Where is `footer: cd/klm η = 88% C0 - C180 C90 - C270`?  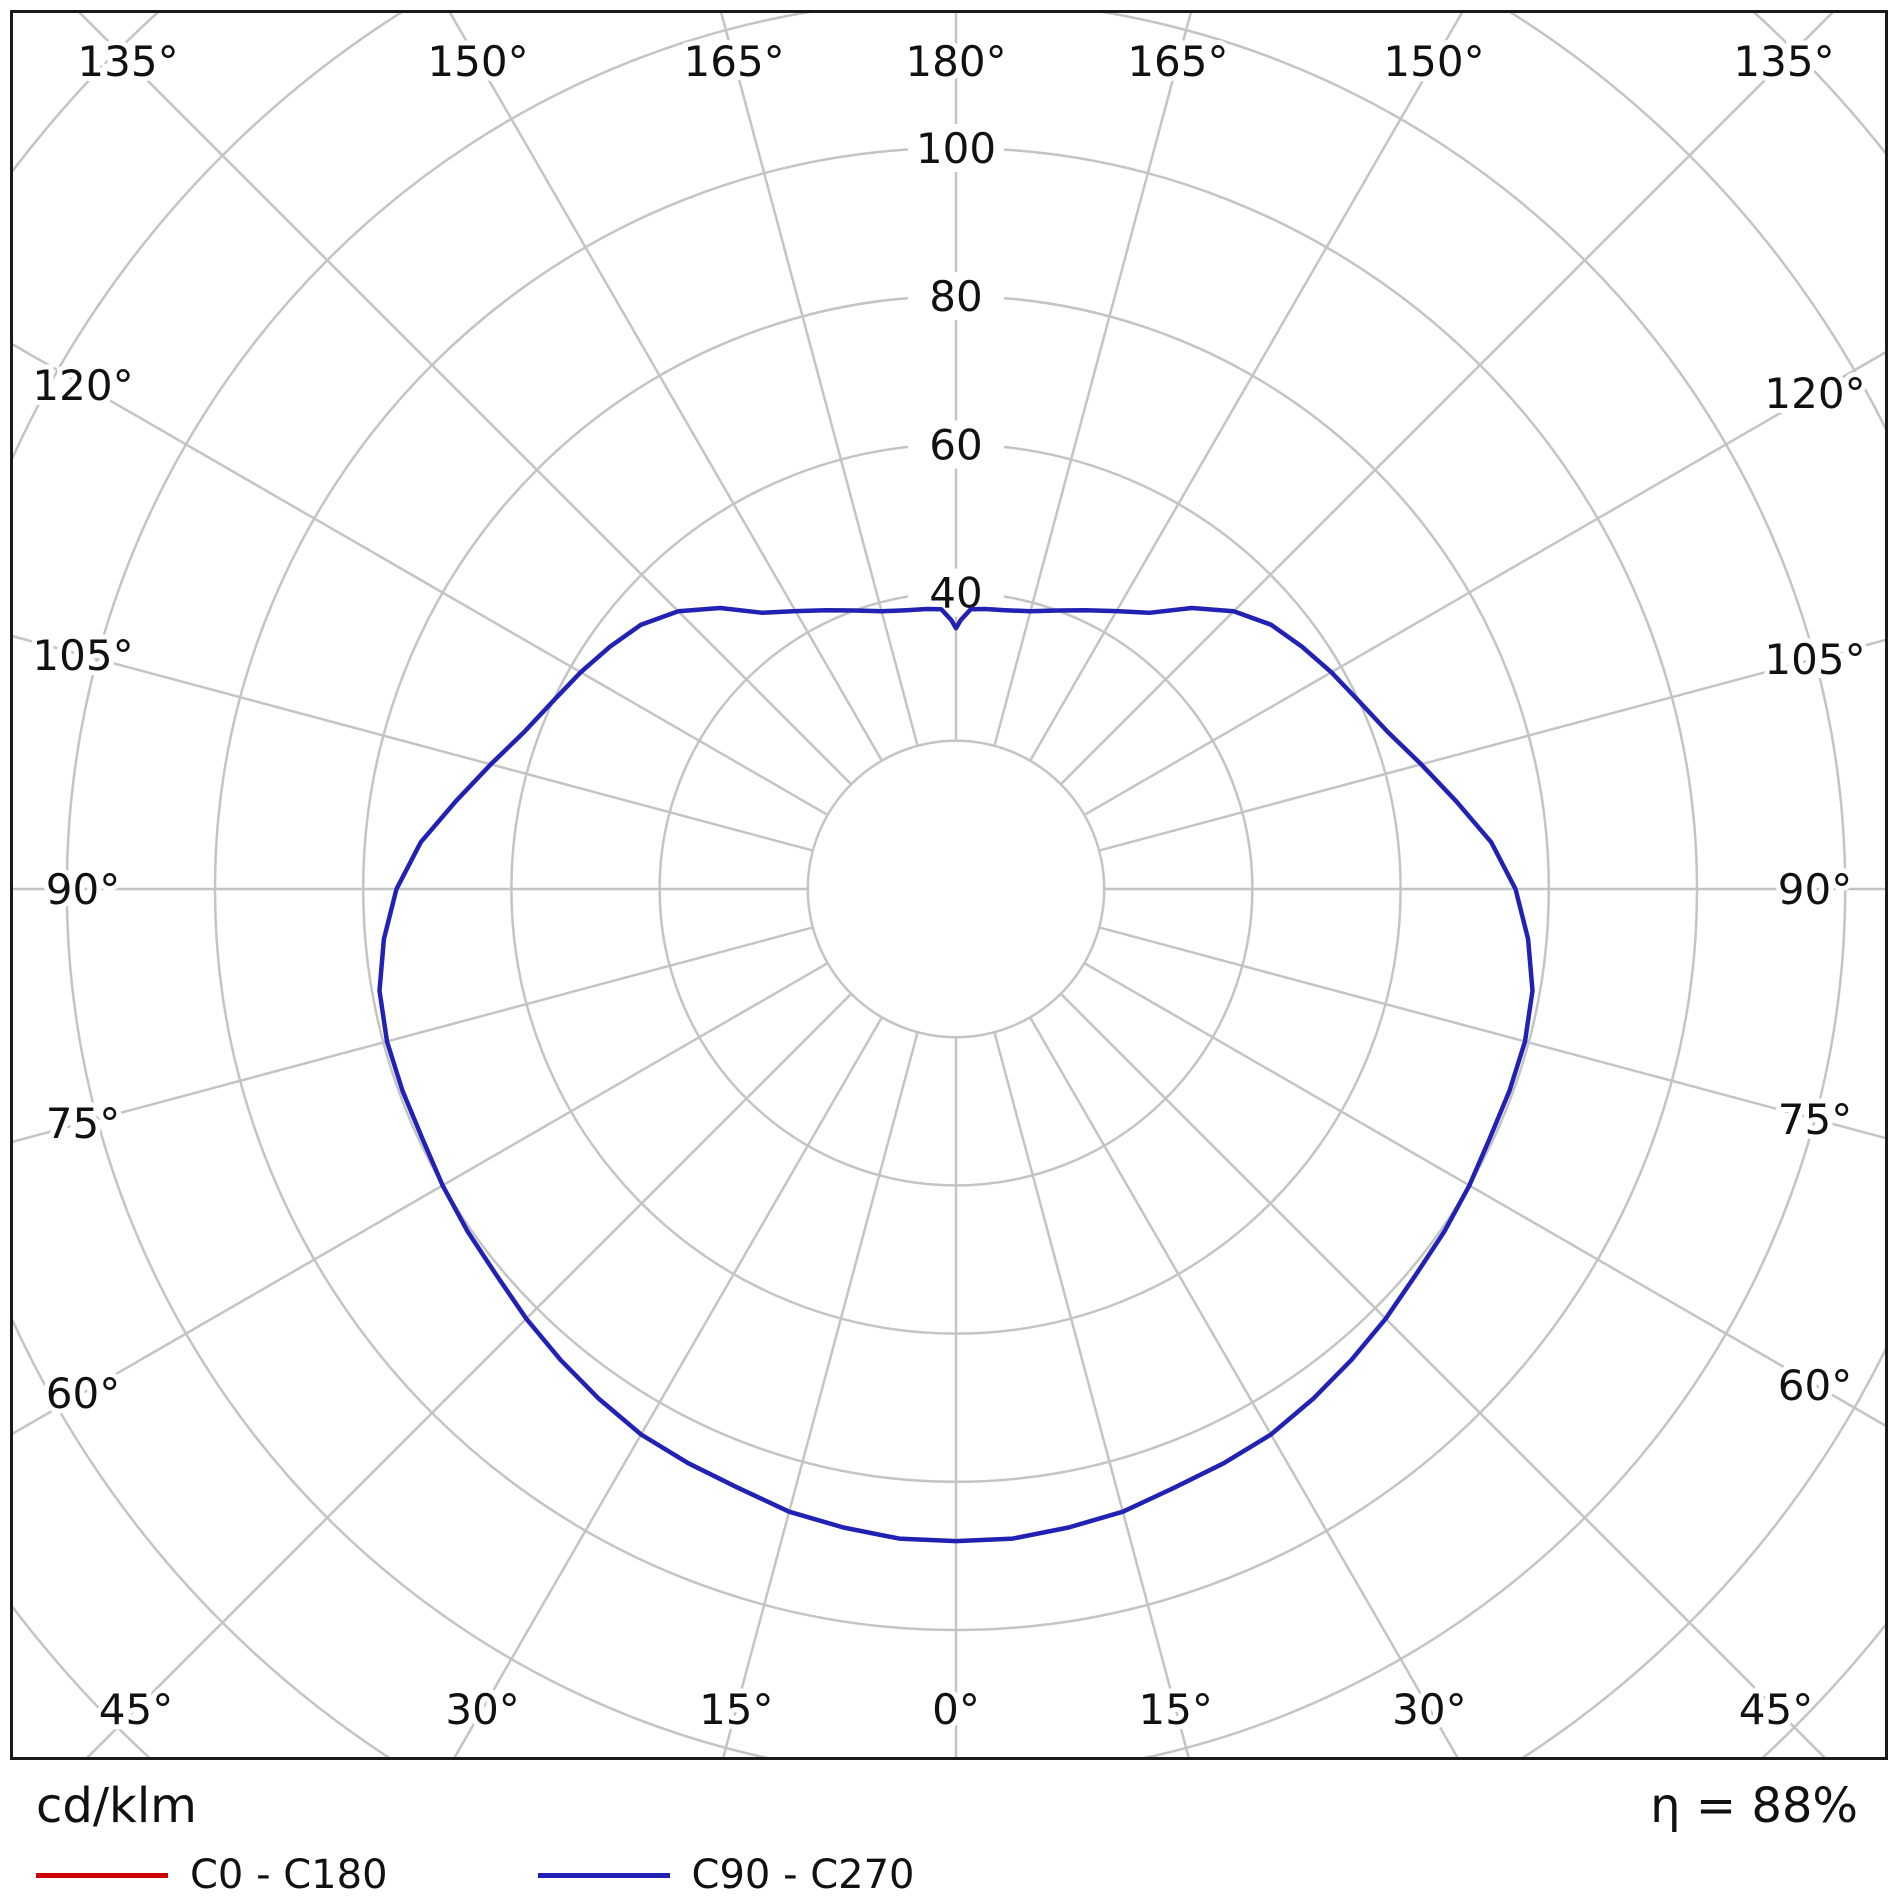 footer: cd/klm η = 88% C0 - C180 C90 - C270 is located at coordinates (950, 1833).